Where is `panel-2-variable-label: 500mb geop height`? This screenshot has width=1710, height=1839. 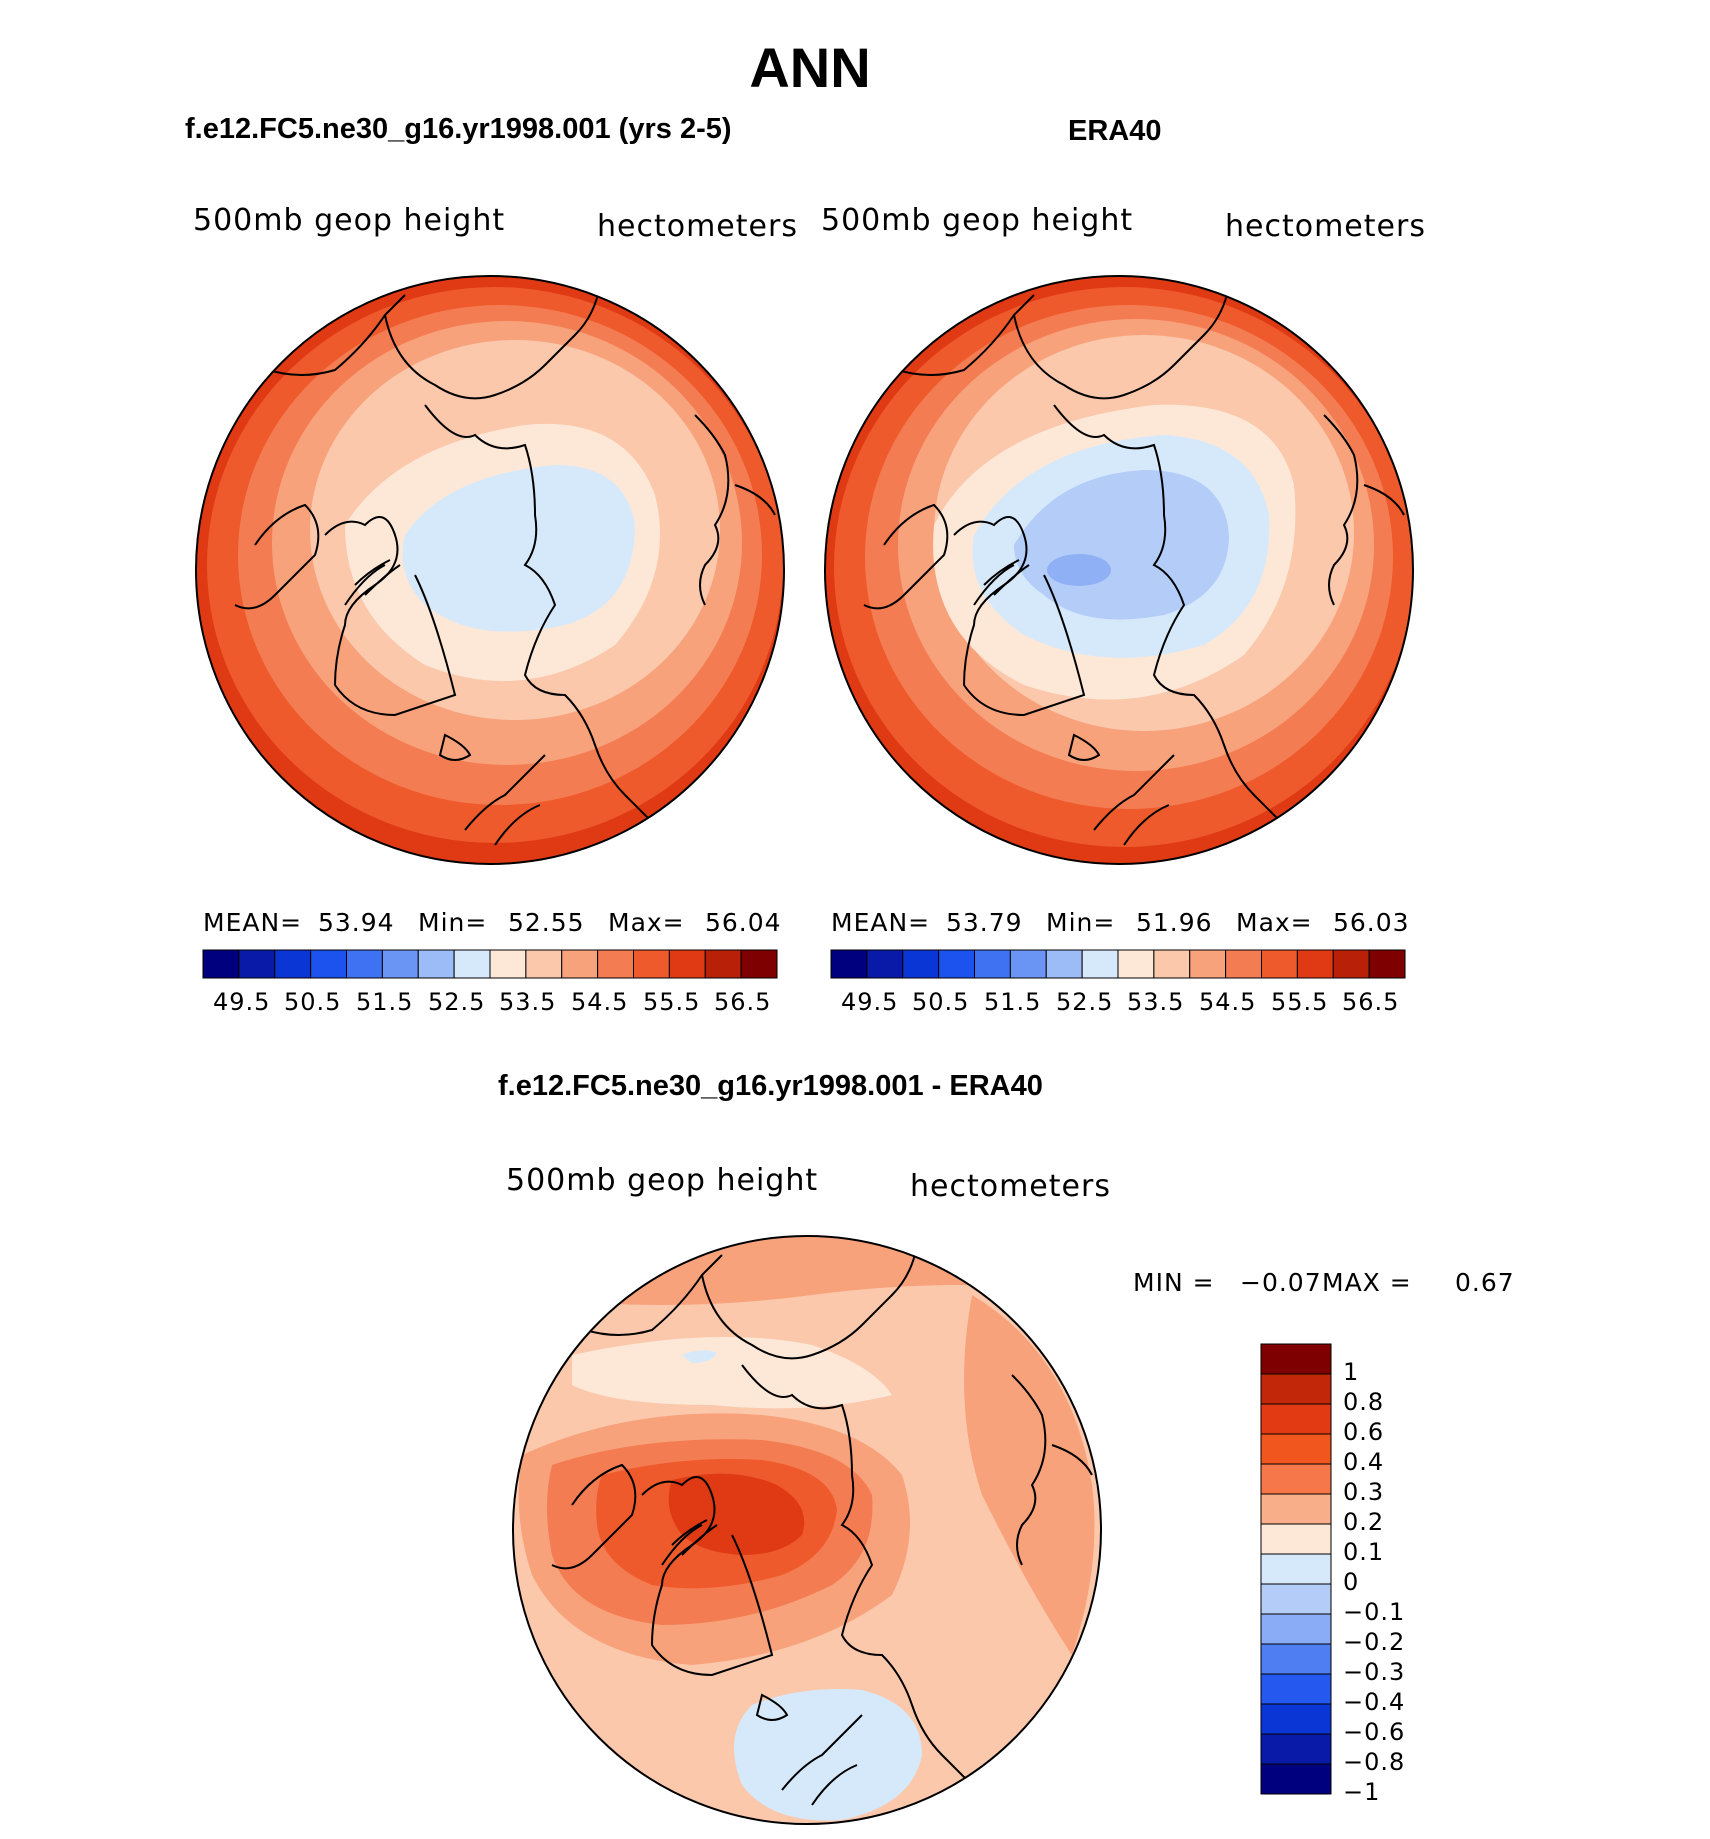 panel-2-variable-label: 500mb geop height is located at coordinates (977, 220).